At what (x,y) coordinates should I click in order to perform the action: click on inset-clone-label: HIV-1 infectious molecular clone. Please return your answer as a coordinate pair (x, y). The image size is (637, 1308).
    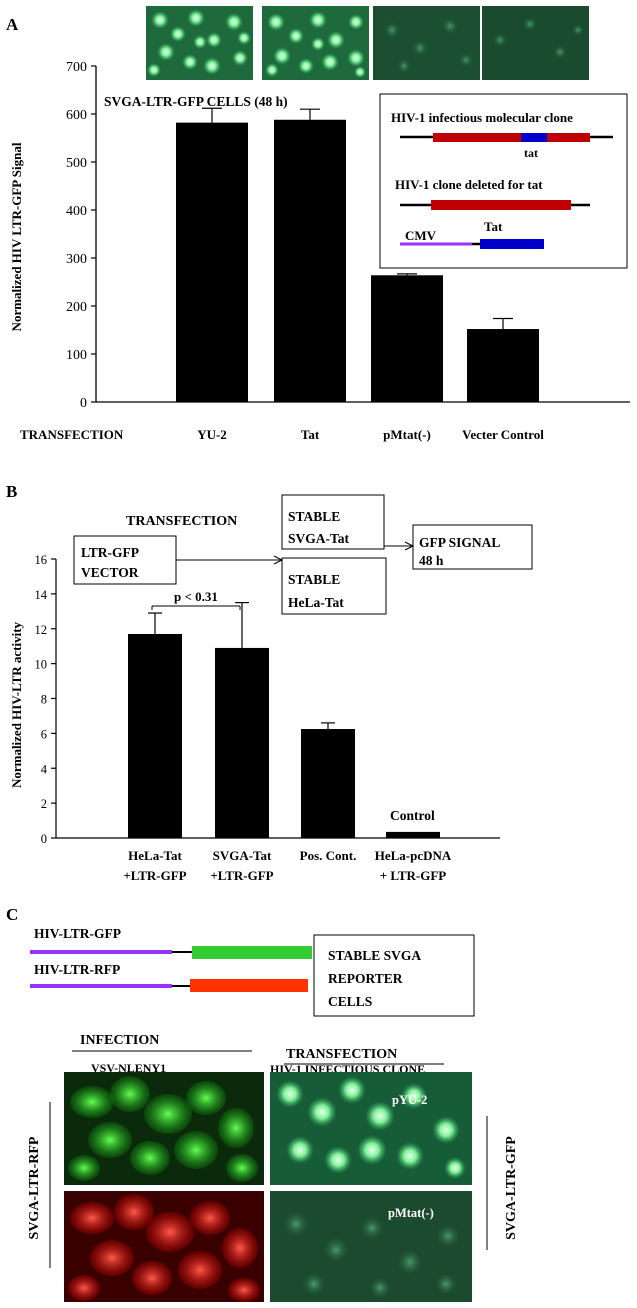
    Looking at the image, I should click on (482, 117).